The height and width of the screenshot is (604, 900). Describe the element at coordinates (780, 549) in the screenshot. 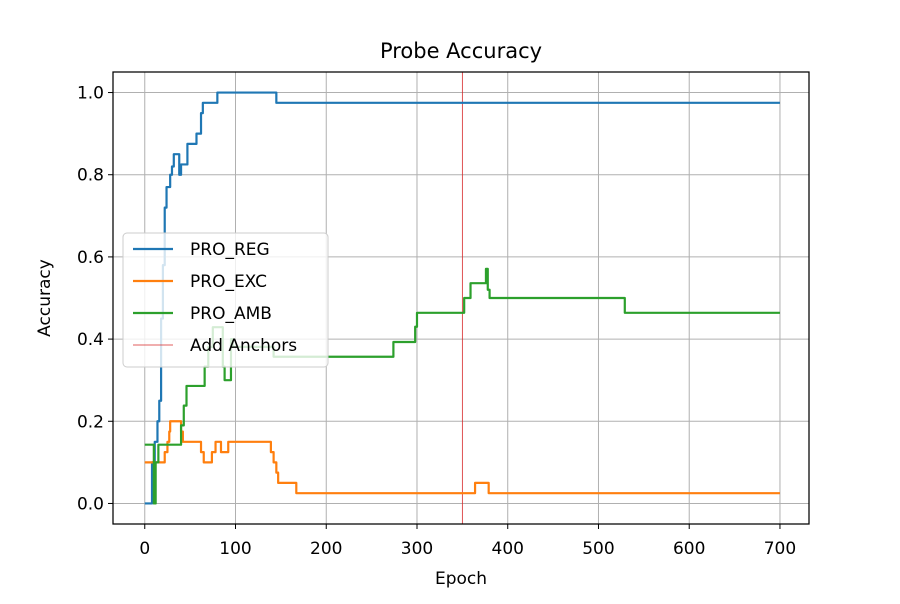

I see `x-tick-label: 700` at that location.